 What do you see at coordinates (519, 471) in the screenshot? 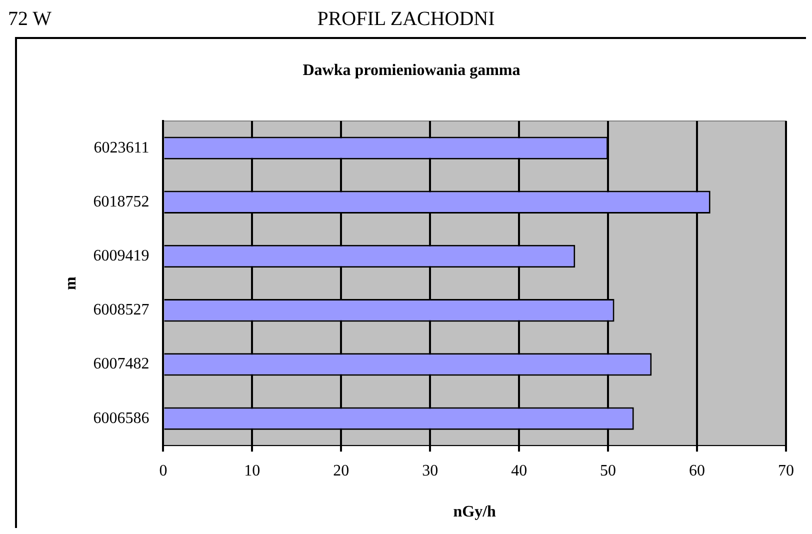
I see `x-tick-label: 40` at bounding box center [519, 471].